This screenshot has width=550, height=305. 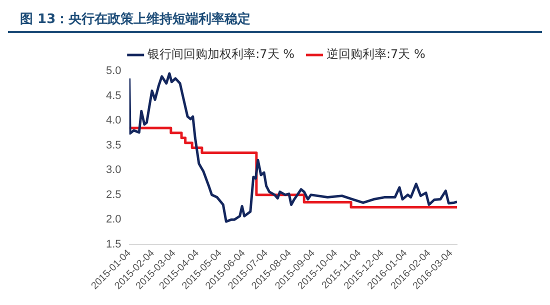 I want to click on legend-label: 逆回购利率:7天 %, so click(x=376, y=54).